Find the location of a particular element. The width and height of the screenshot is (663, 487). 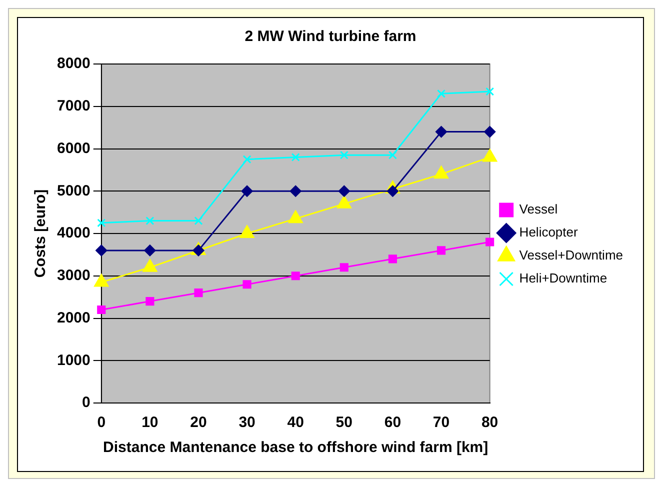

y-tick-label: 6000 is located at coordinates (73, 148).